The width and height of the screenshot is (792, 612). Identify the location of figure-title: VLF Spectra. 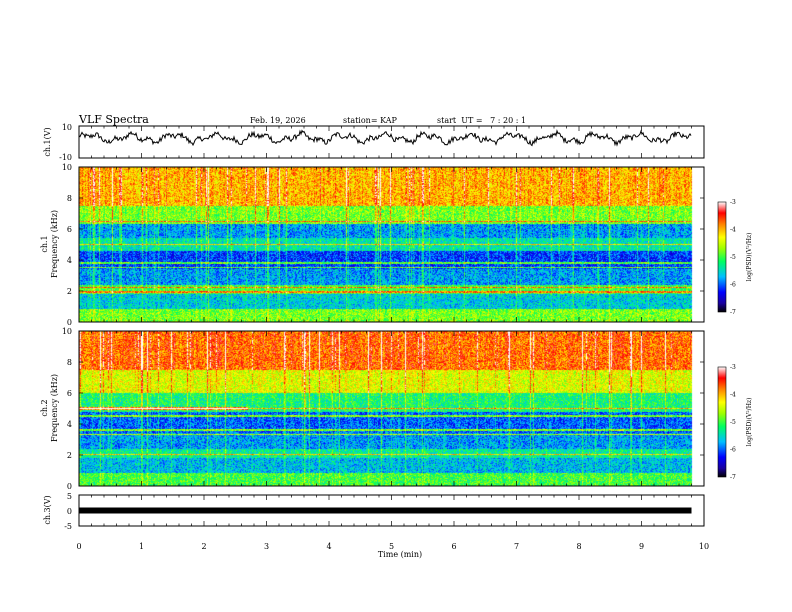
(113, 119).